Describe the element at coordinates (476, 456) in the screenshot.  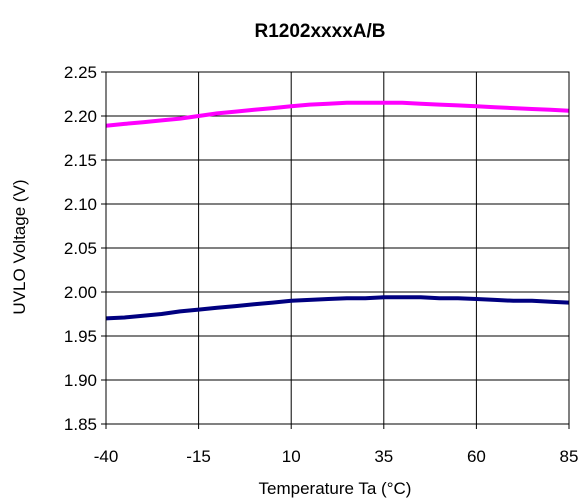
I see `x-tick-label: 60` at that location.